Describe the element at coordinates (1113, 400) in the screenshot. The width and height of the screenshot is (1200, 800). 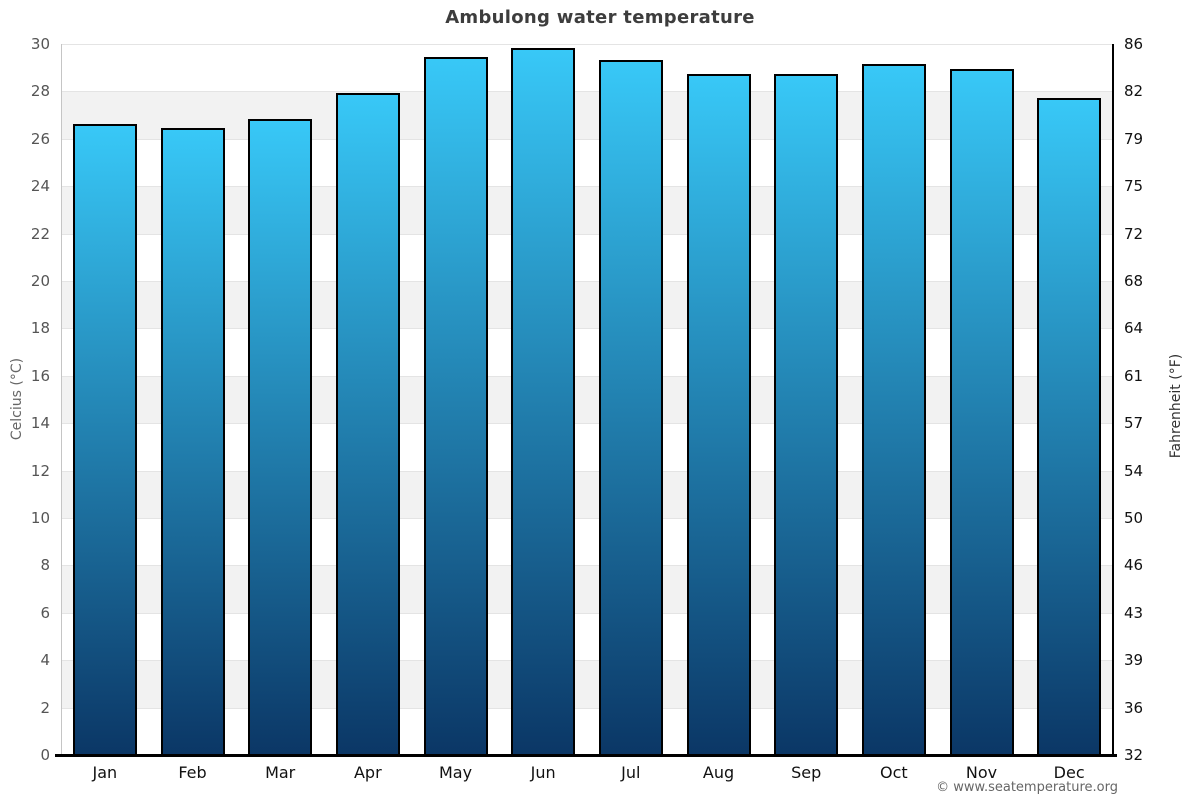
I see `right-axis-line` at that location.